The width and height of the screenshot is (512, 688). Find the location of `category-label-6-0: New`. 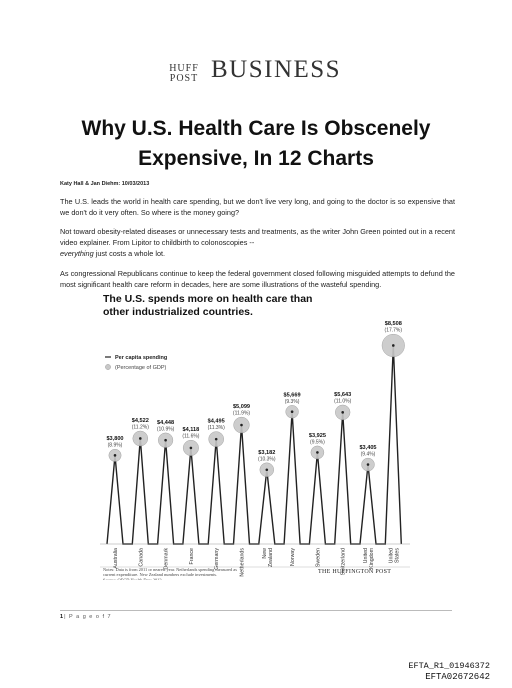

category-label-6-0: New is located at coordinates (265, 553).